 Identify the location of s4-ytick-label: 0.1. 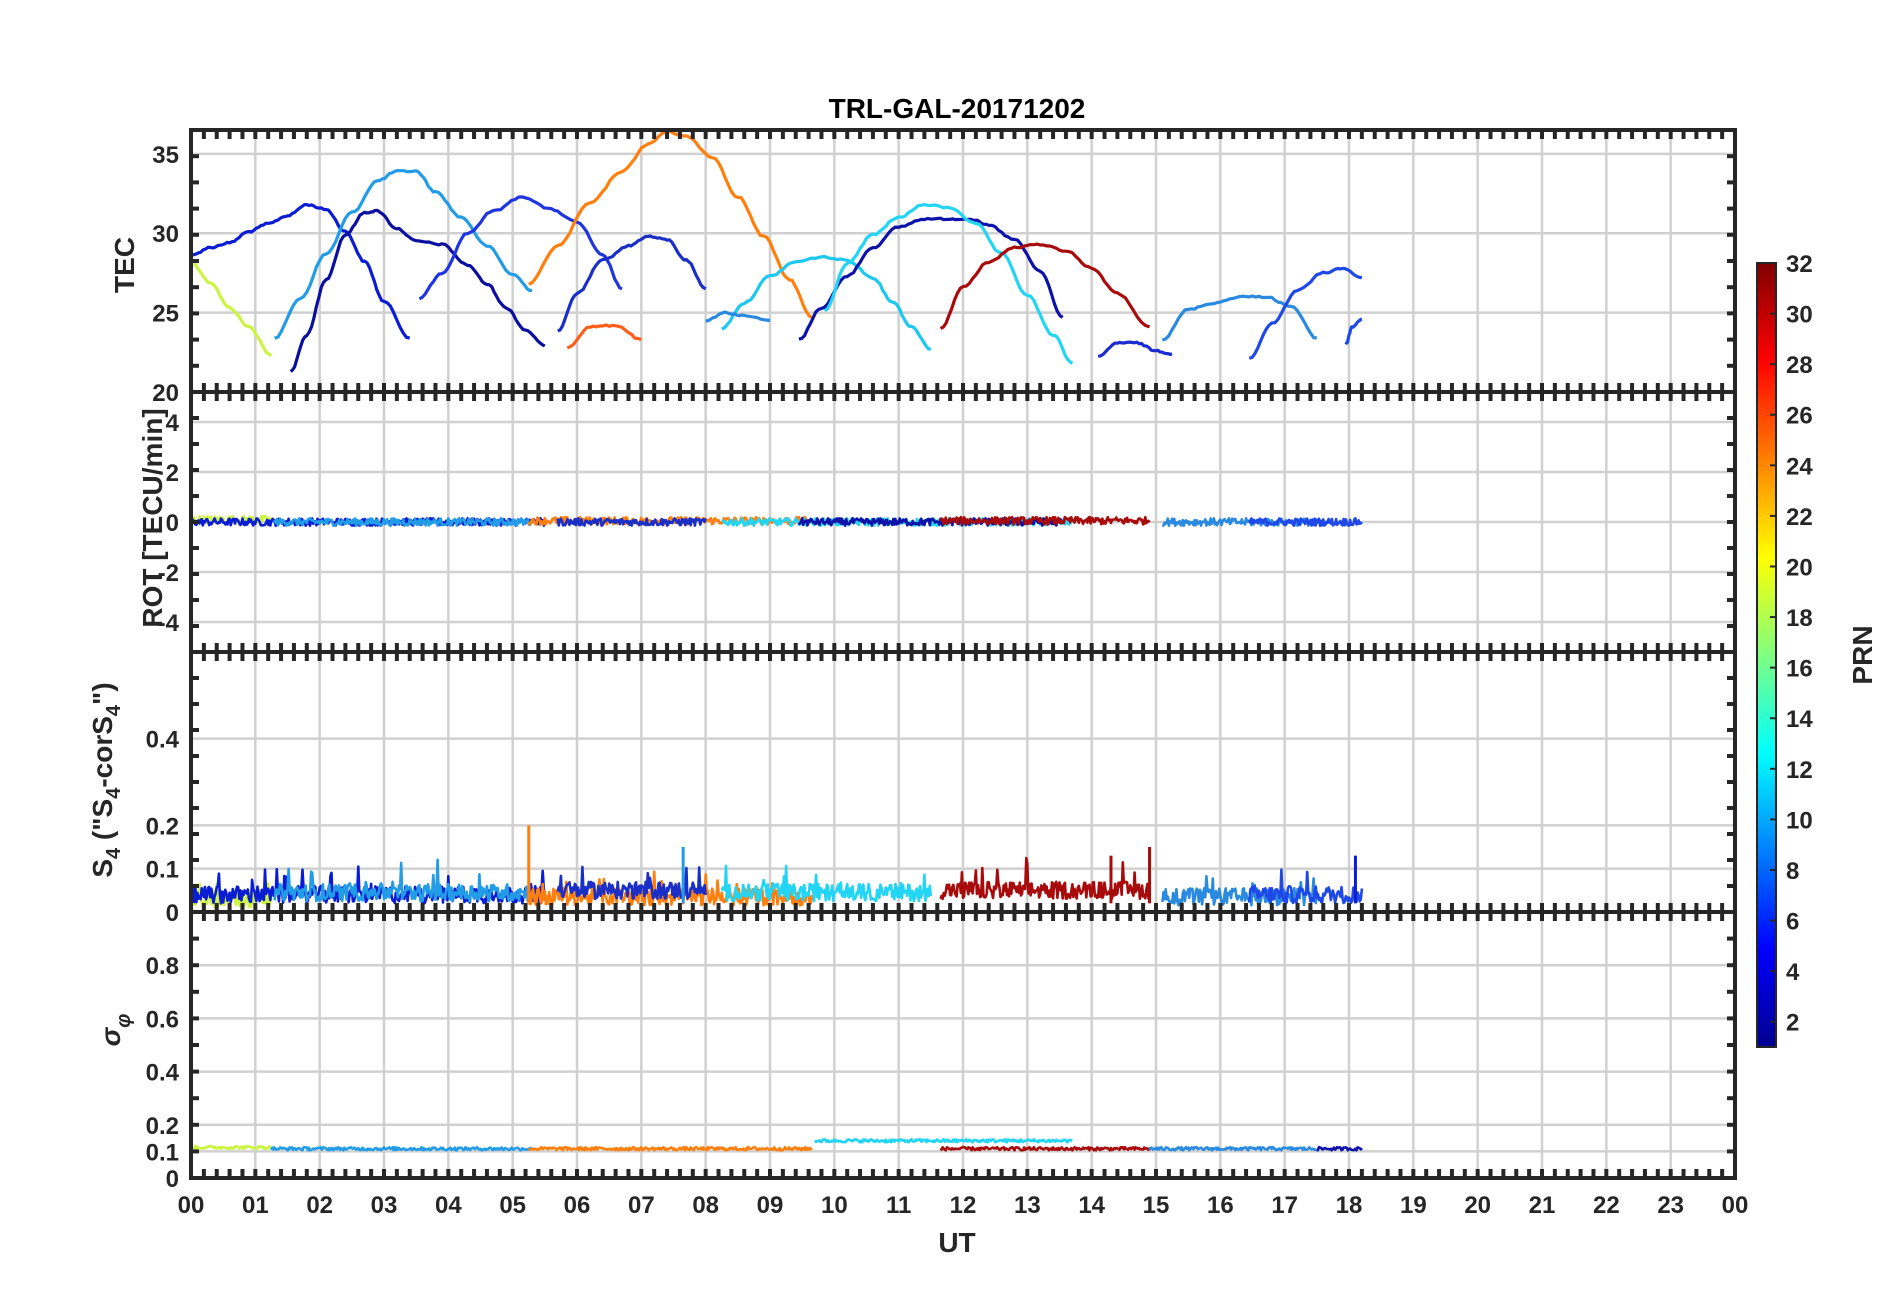
(162, 870).